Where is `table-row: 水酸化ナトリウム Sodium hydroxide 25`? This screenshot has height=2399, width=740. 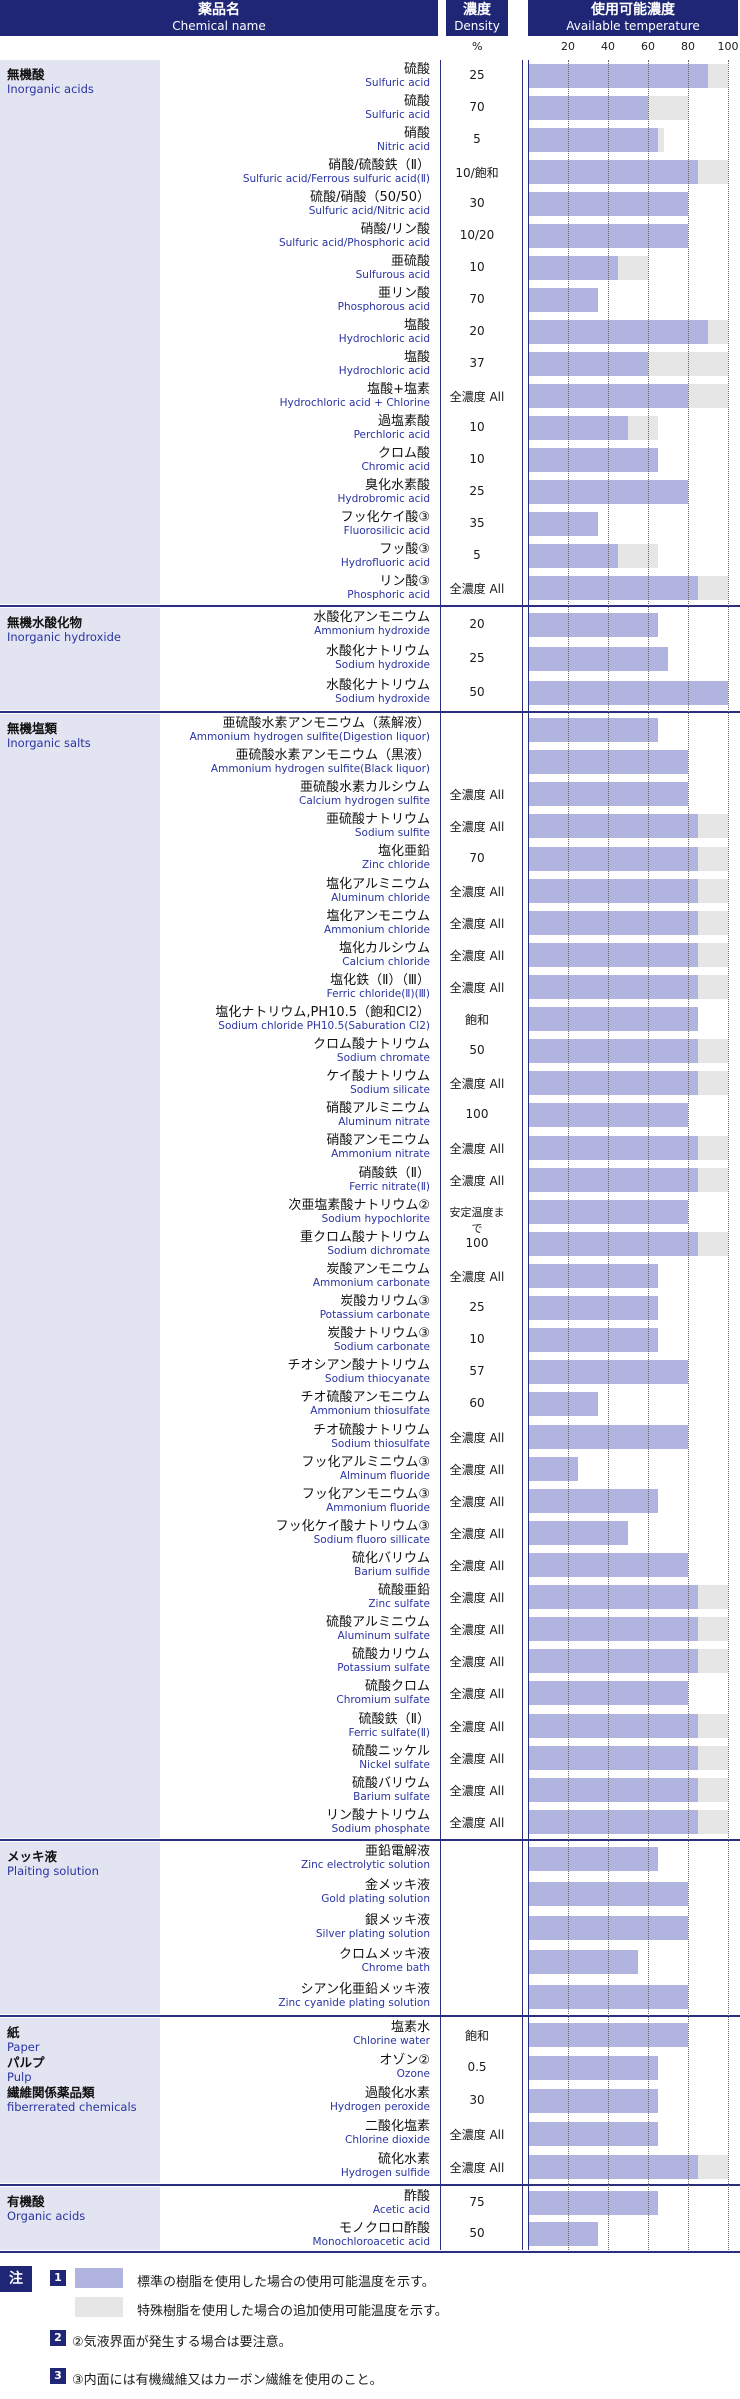
table-row: 水酸化ナトリウム Sodium hydroxide 25 is located at coordinates (370, 659).